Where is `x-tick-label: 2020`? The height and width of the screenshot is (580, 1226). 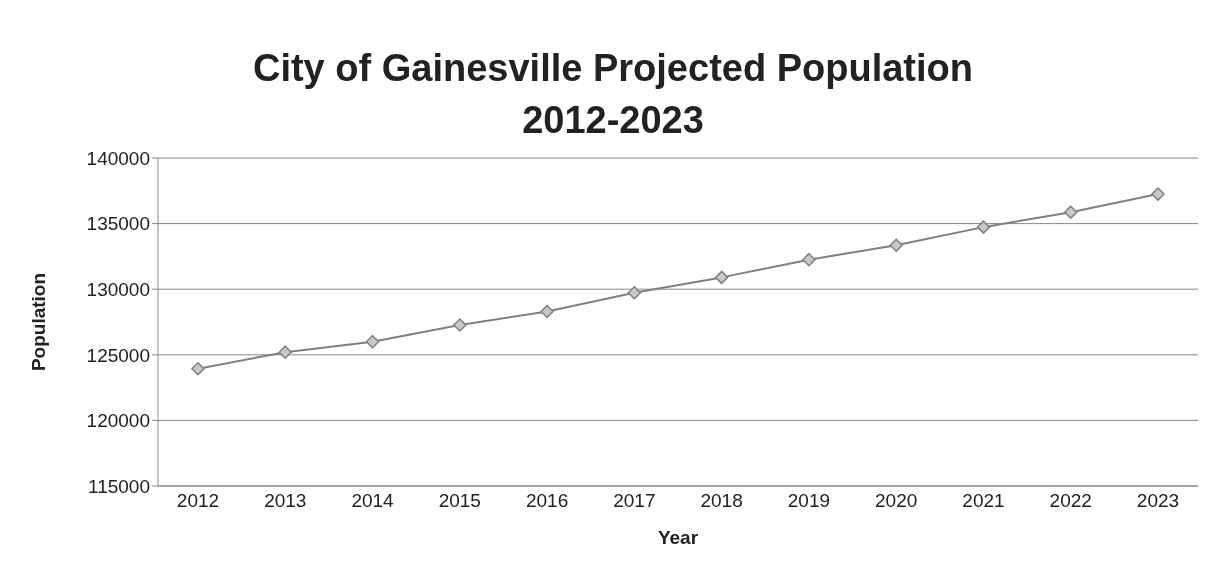
x-tick-label: 2020 is located at coordinates (896, 501).